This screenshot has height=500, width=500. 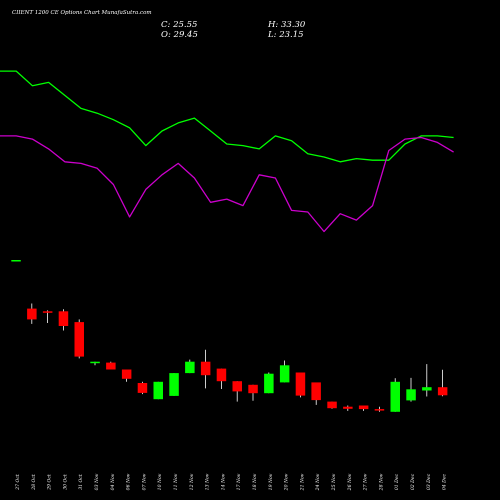 What do you see at coordinates (255, 481) in the screenshot?
I see `x-tick-label: 18 Nov` at bounding box center [255, 481].